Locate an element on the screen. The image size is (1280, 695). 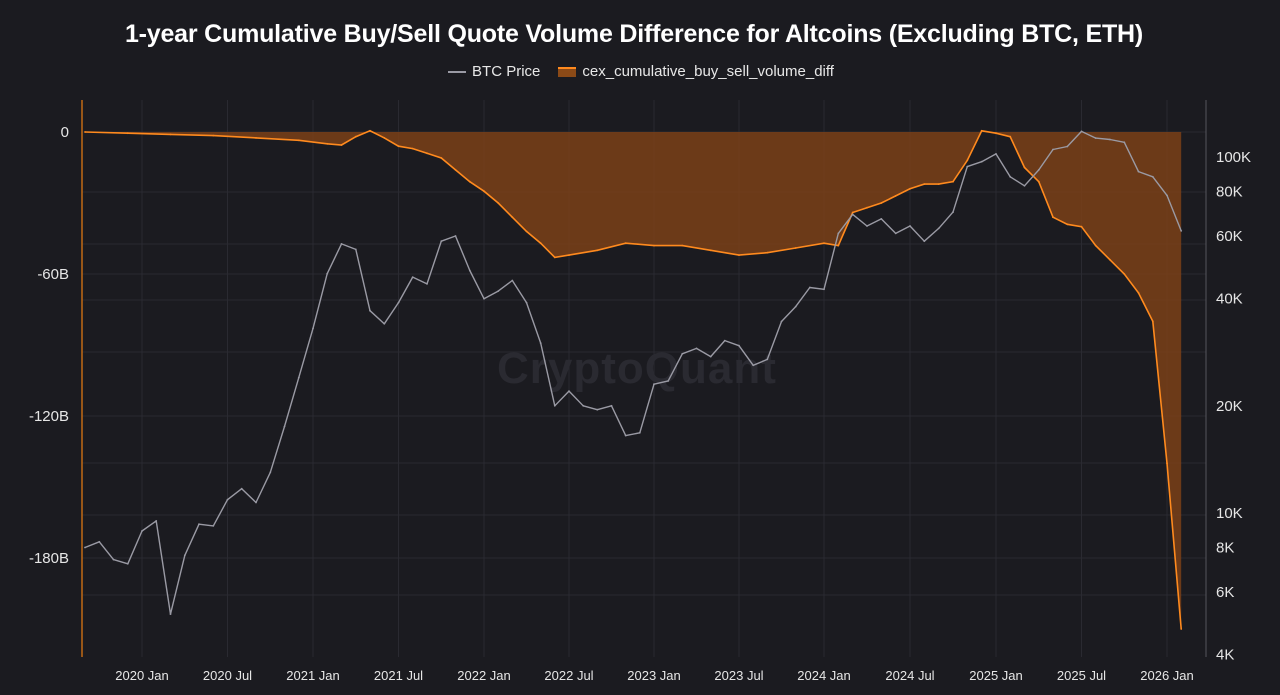
right-tick-label: 8K is located at coordinates (1225, 547).